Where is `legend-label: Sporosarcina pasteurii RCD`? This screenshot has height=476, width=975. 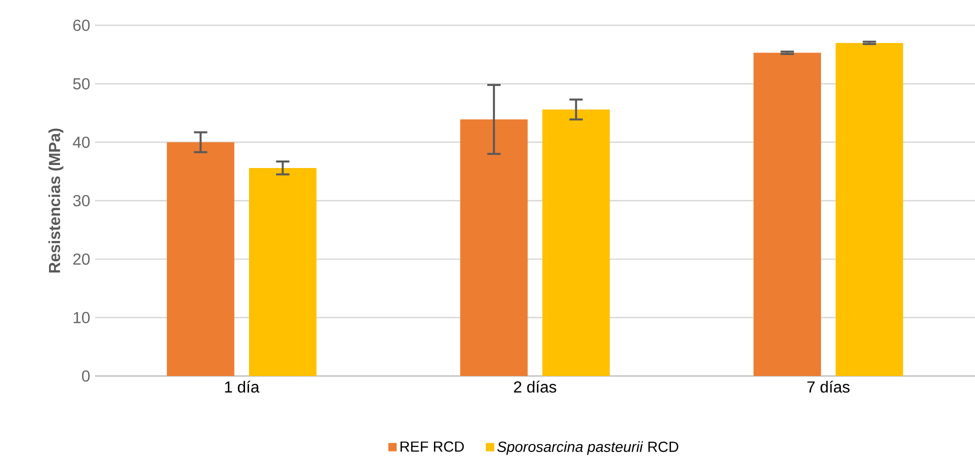 legend-label: Sporosarcina pasteurii RCD is located at coordinates (587, 448).